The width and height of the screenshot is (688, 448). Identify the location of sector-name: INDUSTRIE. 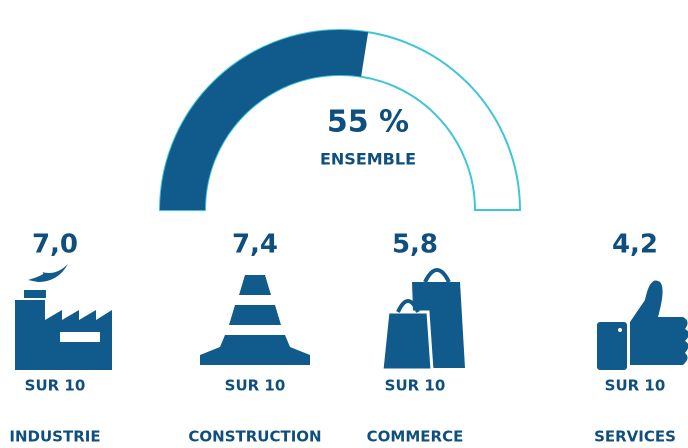
(54, 437).